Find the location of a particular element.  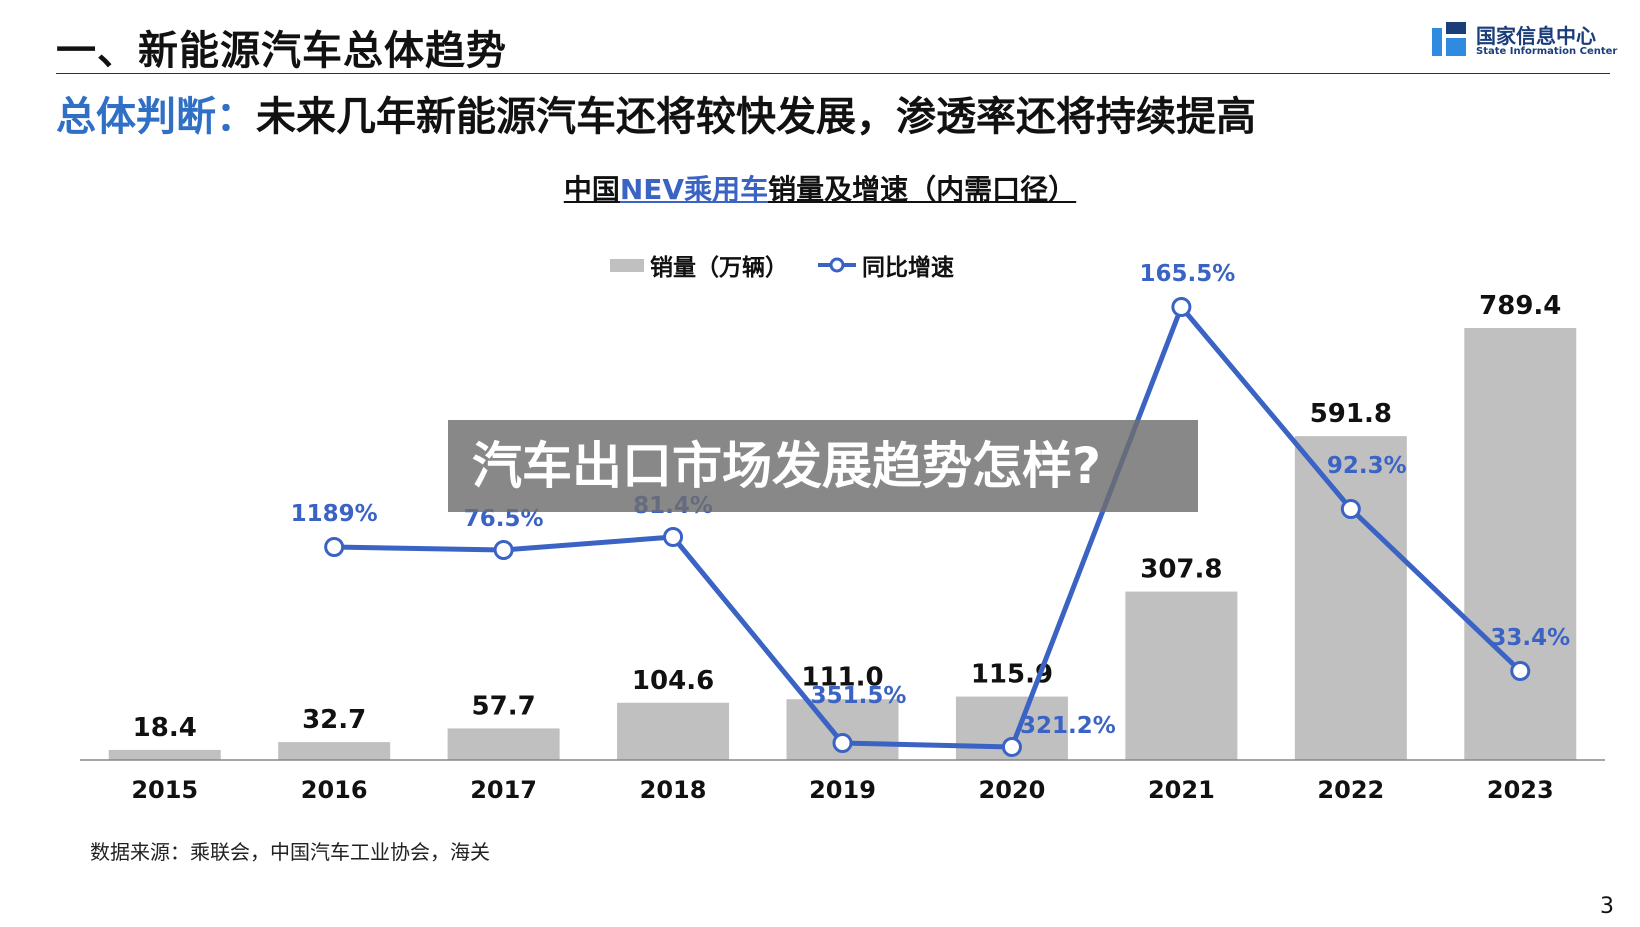

chart-title: 中国NEV乘用车销量及增速（内需口径） is located at coordinates (820, 188).